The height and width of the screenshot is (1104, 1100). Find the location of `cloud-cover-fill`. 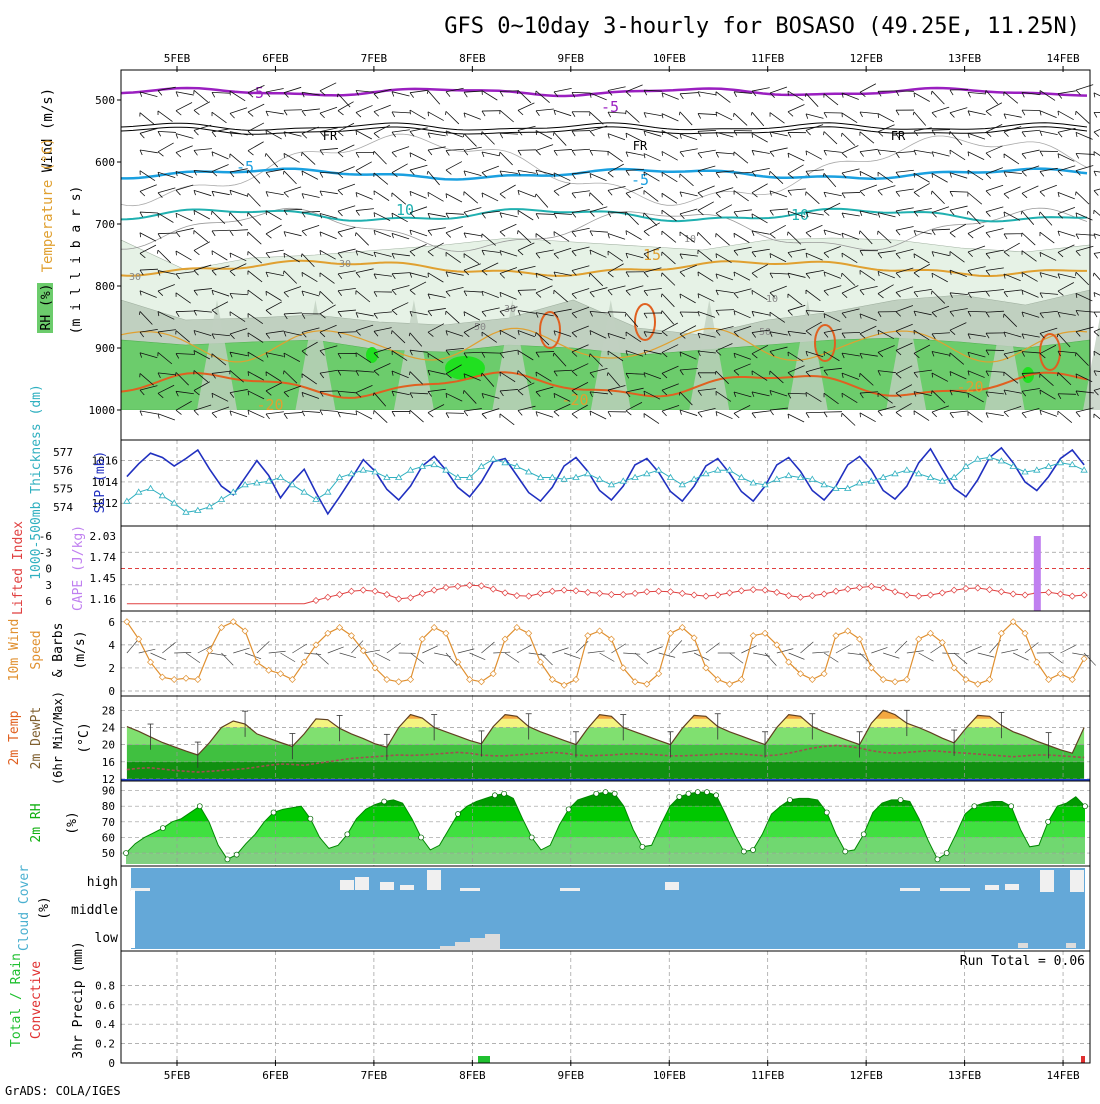

cloud-cover-fill is located at coordinates (608, 908).